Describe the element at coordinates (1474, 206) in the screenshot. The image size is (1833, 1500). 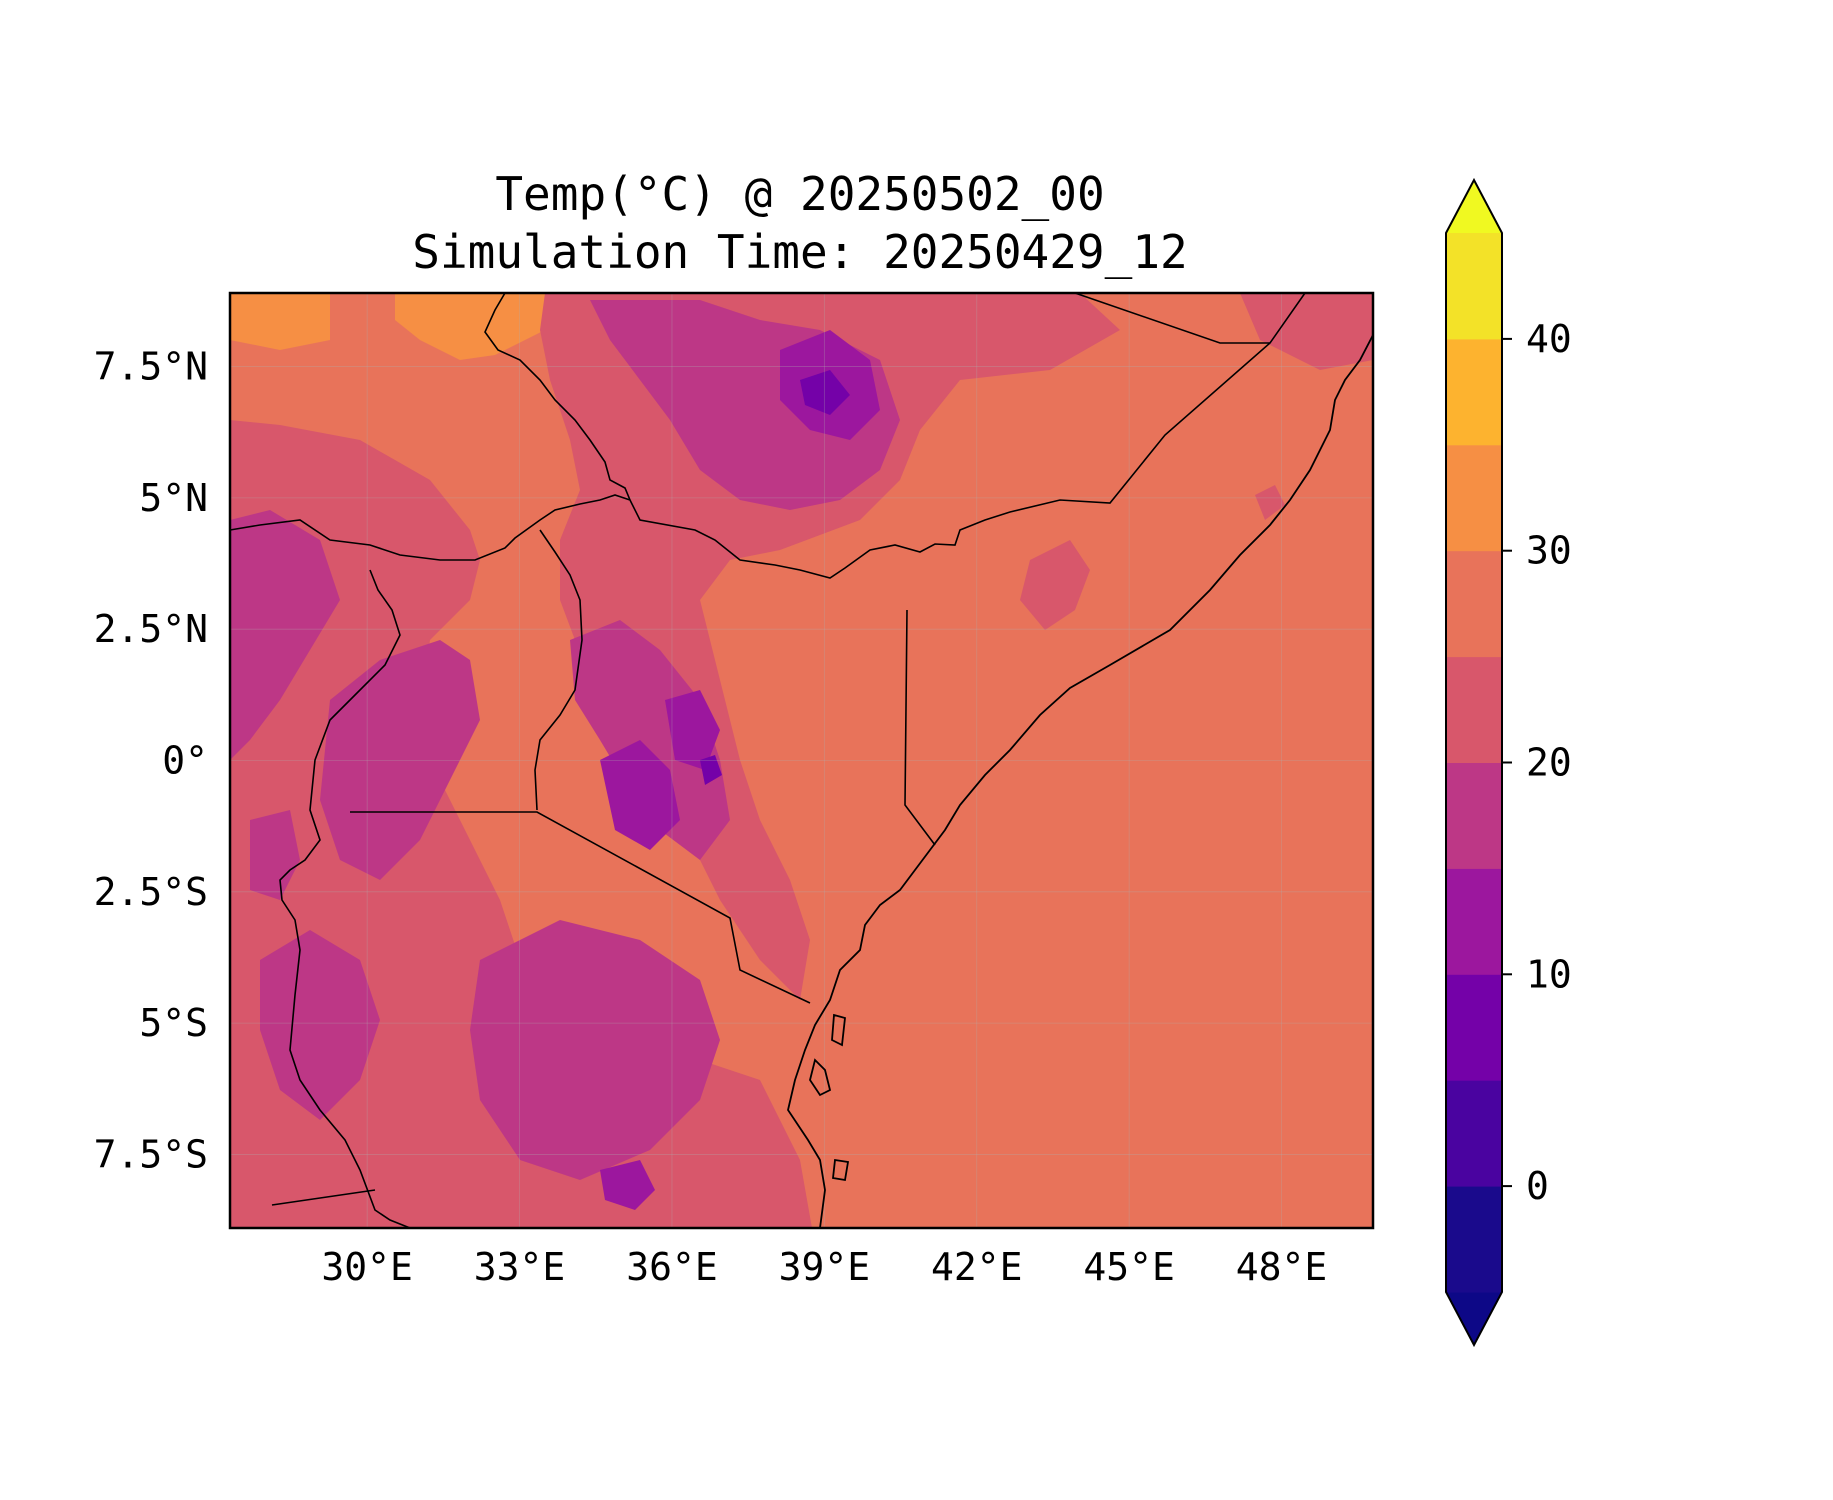
I see `colorbar-extend-over` at that location.